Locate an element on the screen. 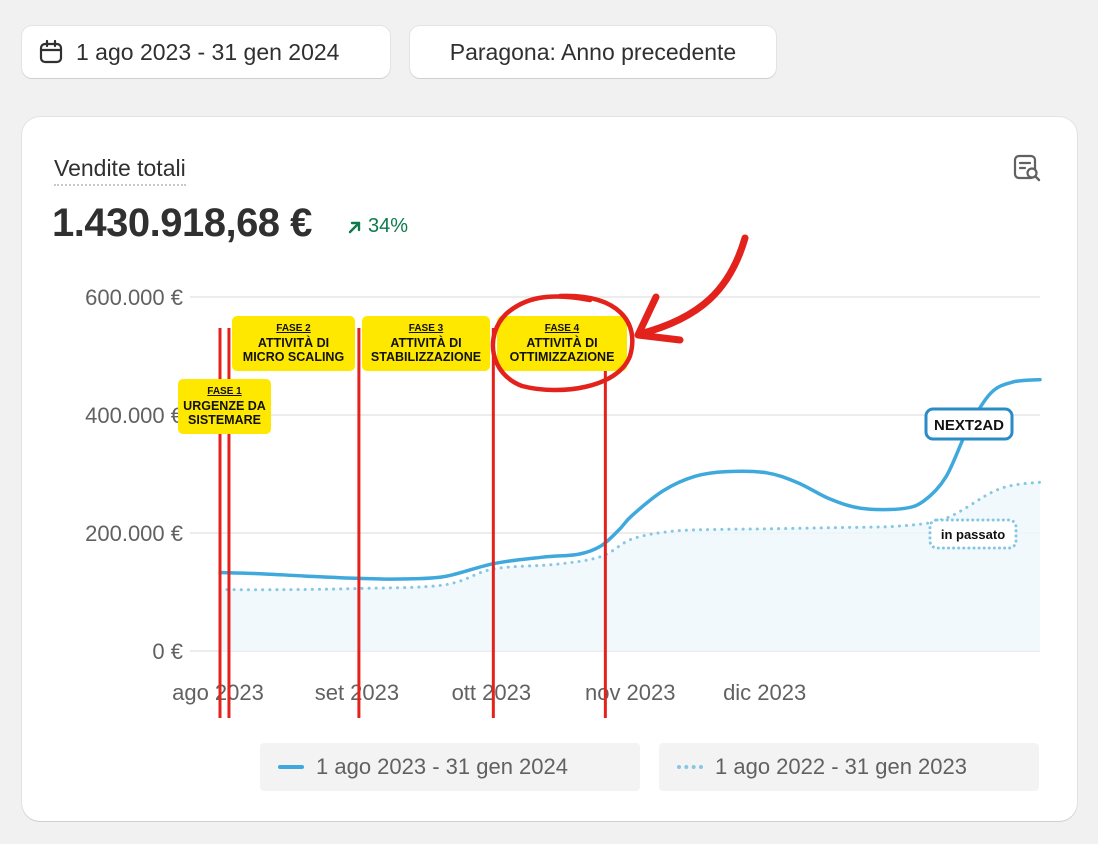  phase-label-line: SISTEMARE is located at coordinates (224, 420).